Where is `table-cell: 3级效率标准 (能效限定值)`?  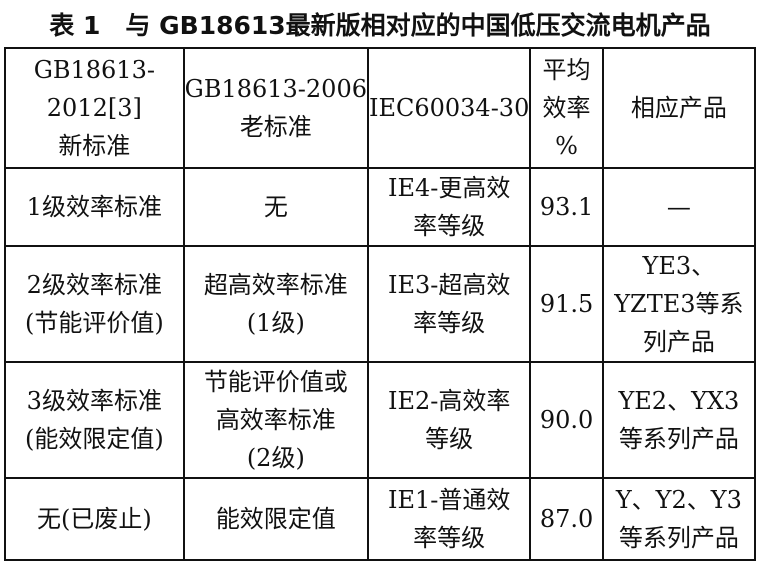 table-cell: 3级效率标准 (能效限定值) is located at coordinates (94, 420).